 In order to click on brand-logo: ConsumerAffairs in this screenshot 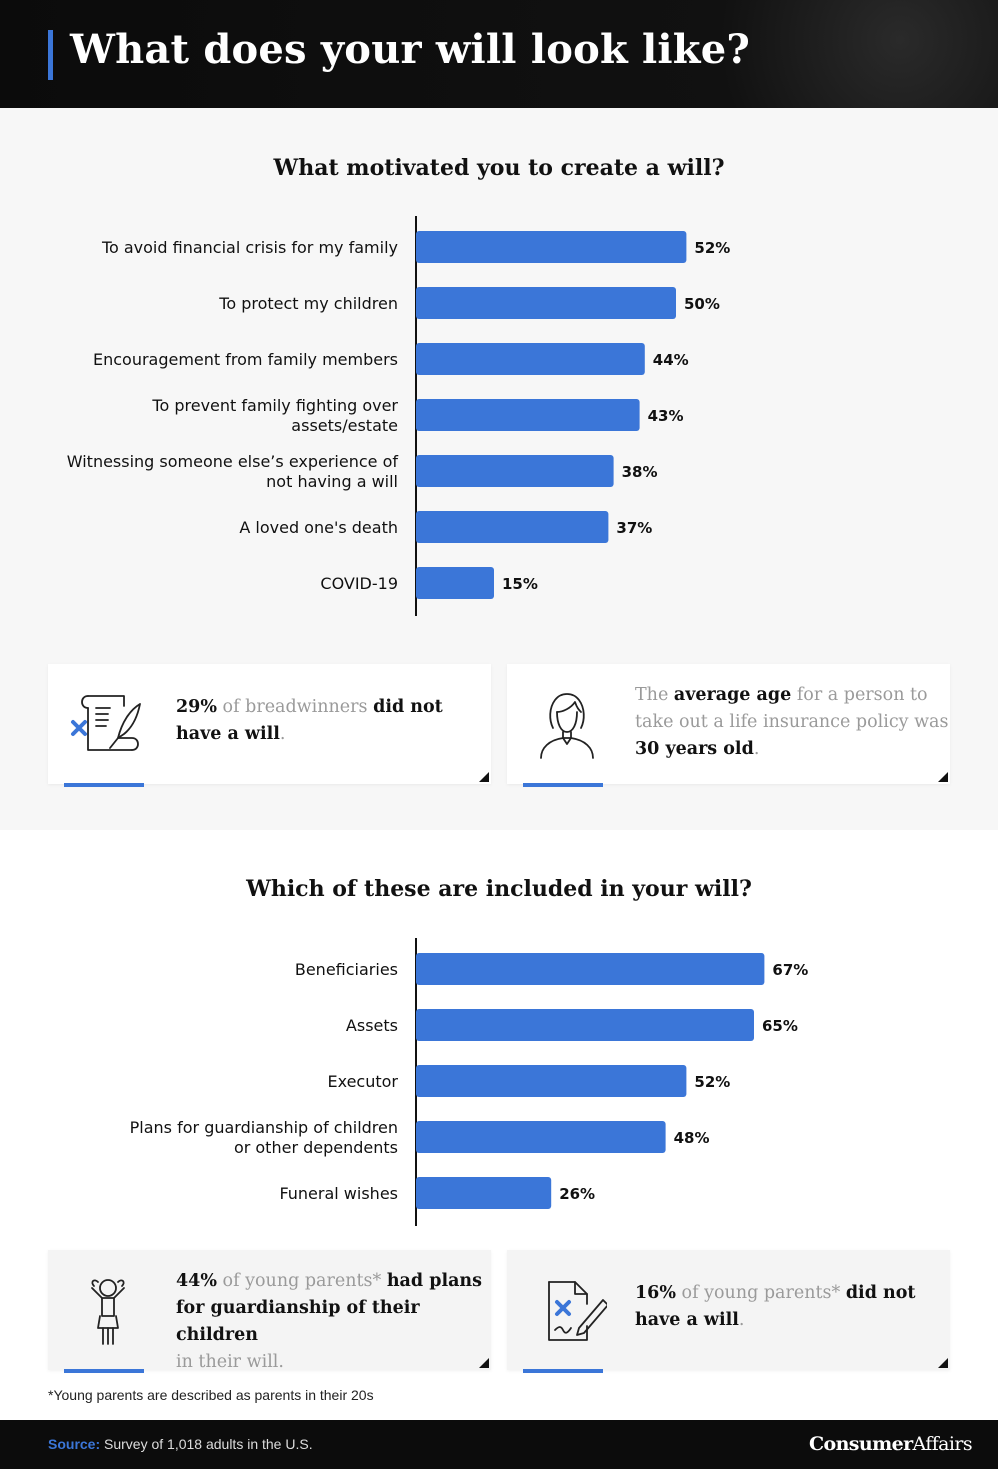, I will do `click(890, 1444)`.